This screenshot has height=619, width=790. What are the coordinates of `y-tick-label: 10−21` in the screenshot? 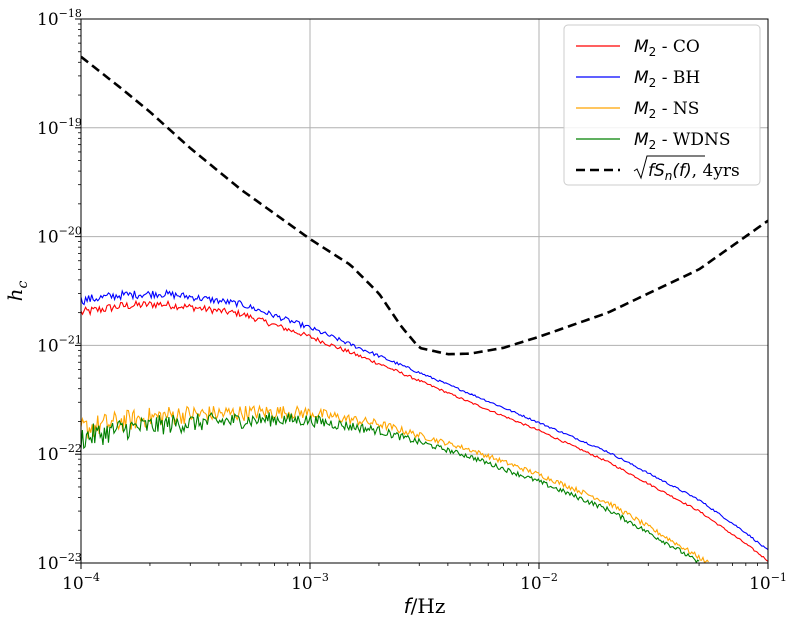 It's located at (59, 344).